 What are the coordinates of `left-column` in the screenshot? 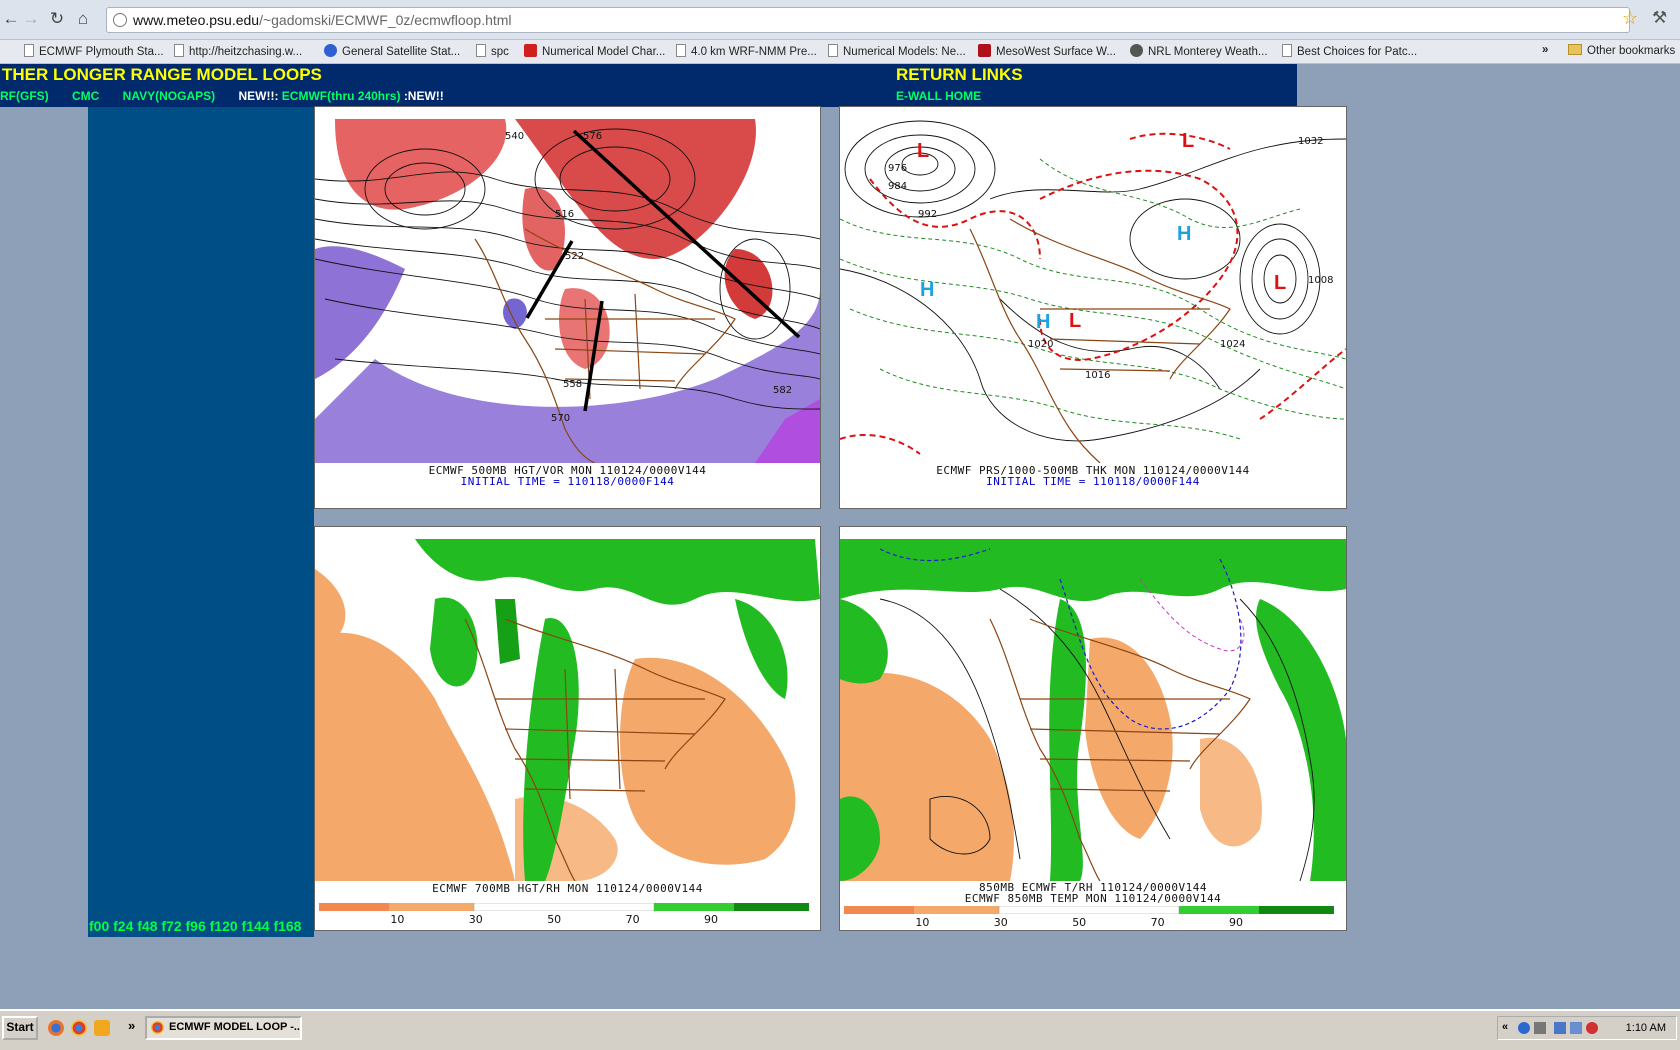 It's located at (201, 522).